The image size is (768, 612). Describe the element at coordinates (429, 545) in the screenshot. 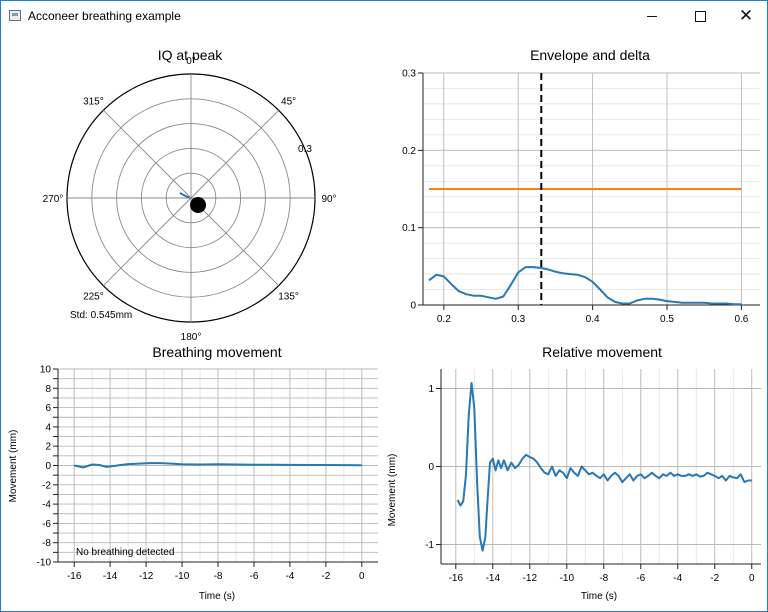

I see `rel-y-tick-label: -1` at that location.